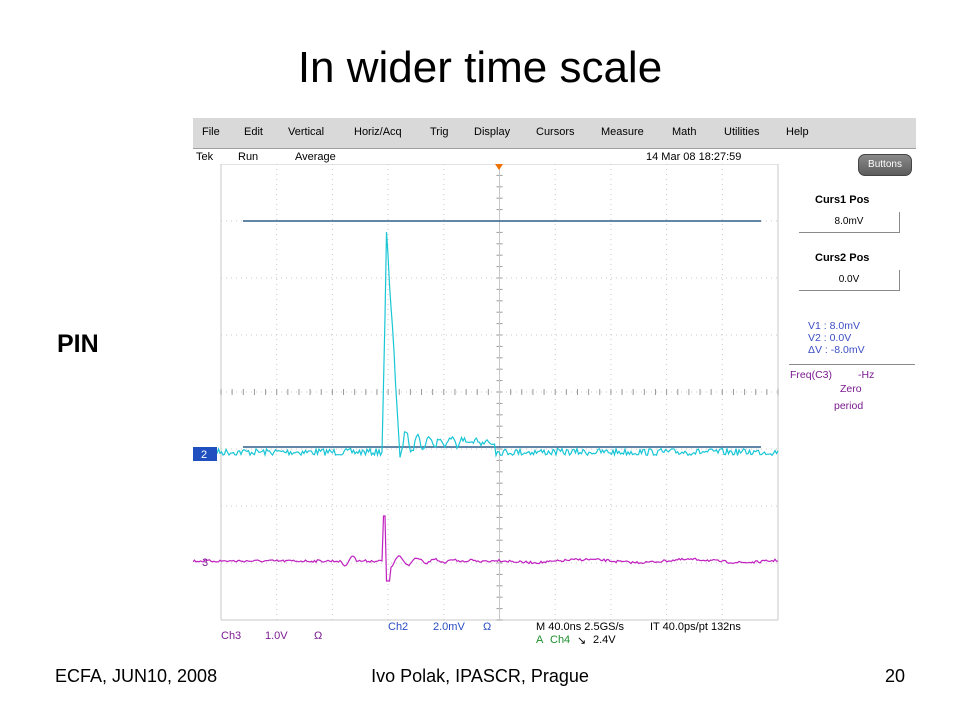 The image size is (960, 720). Describe the element at coordinates (318, 636) in the screenshot. I see `ch3-coupling: Ω` at that location.